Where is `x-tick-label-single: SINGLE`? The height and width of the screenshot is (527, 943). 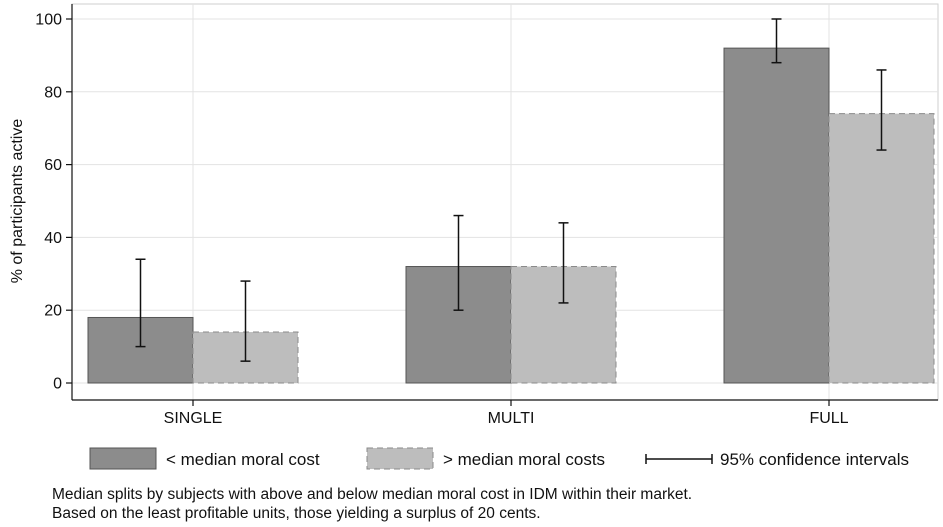
x-tick-label-single: SINGLE is located at coordinates (193, 418).